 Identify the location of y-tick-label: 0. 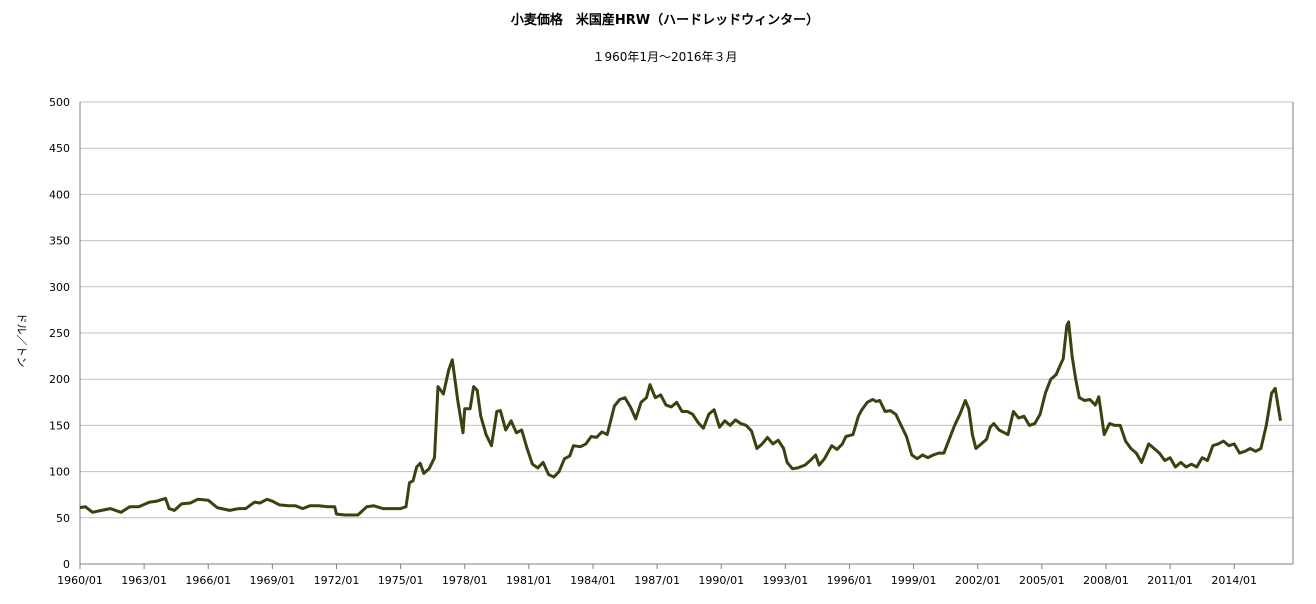
(66, 564).